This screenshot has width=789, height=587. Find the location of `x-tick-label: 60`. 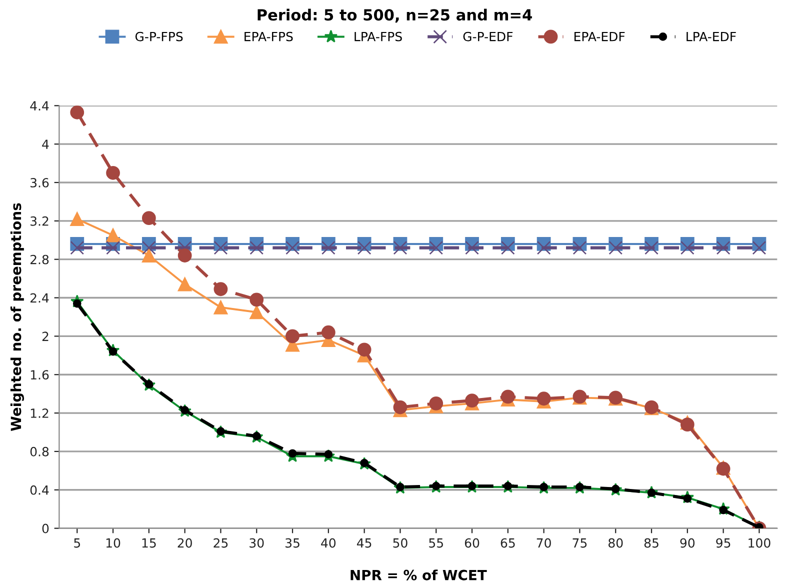

x-tick-label: 60 is located at coordinates (472, 543).